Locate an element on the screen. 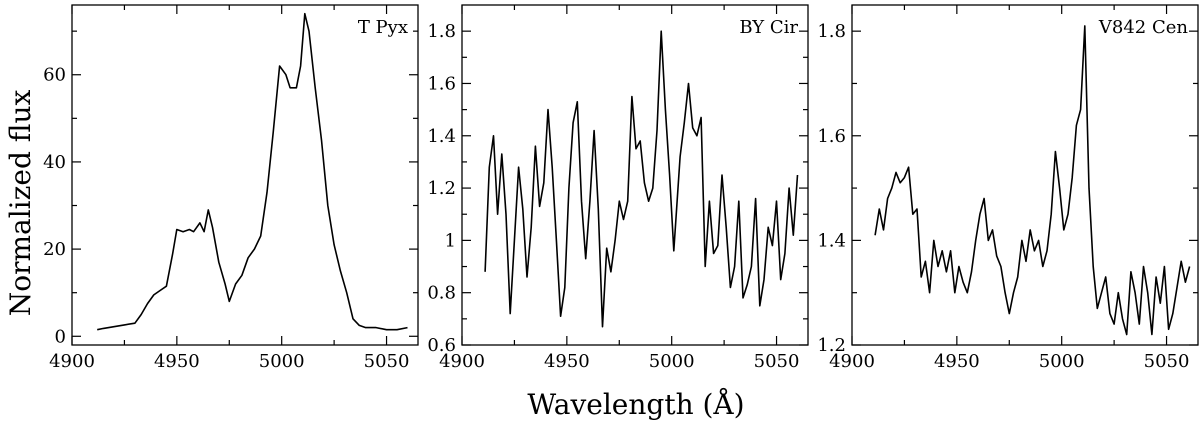 The height and width of the screenshot is (426, 1200). y-axis-title: Normalized flux is located at coordinates (20, 203).